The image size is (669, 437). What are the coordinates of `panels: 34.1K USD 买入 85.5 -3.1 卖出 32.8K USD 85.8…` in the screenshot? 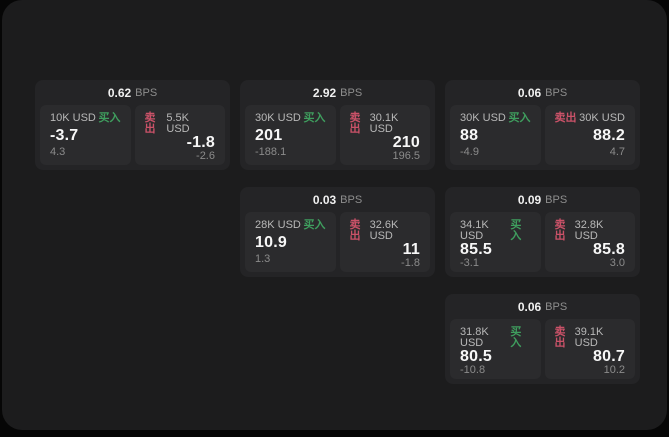 It's located at (542, 242).